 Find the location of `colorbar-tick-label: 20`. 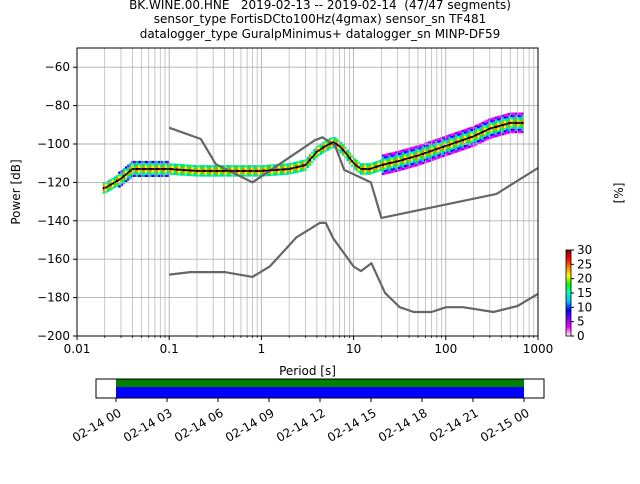

colorbar-tick-label: 20 is located at coordinates (584, 279).